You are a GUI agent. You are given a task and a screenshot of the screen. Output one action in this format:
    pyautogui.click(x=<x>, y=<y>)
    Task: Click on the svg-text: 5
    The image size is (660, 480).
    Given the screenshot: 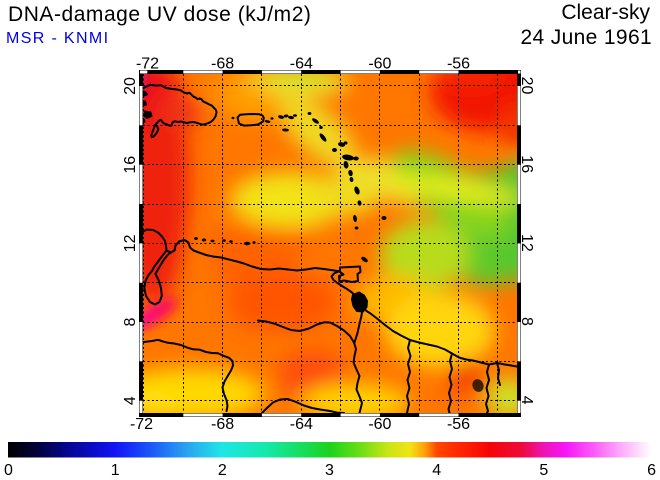 What is the action you would take?
    pyautogui.click(x=543, y=470)
    